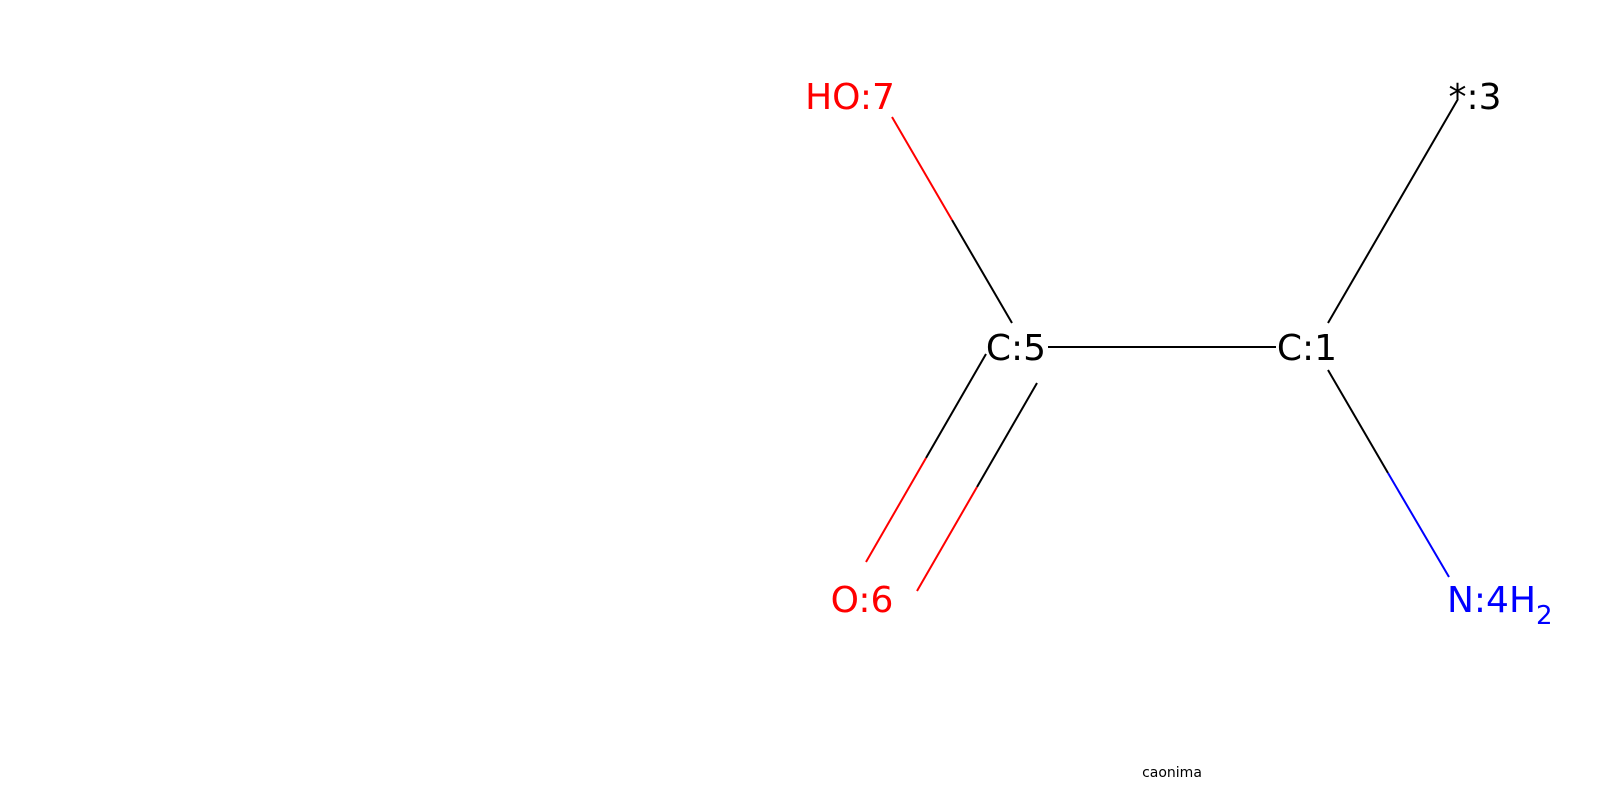  Describe the element at coordinates (1307, 348) in the screenshot. I see `atom-label-carbon-1: C:1` at that location.